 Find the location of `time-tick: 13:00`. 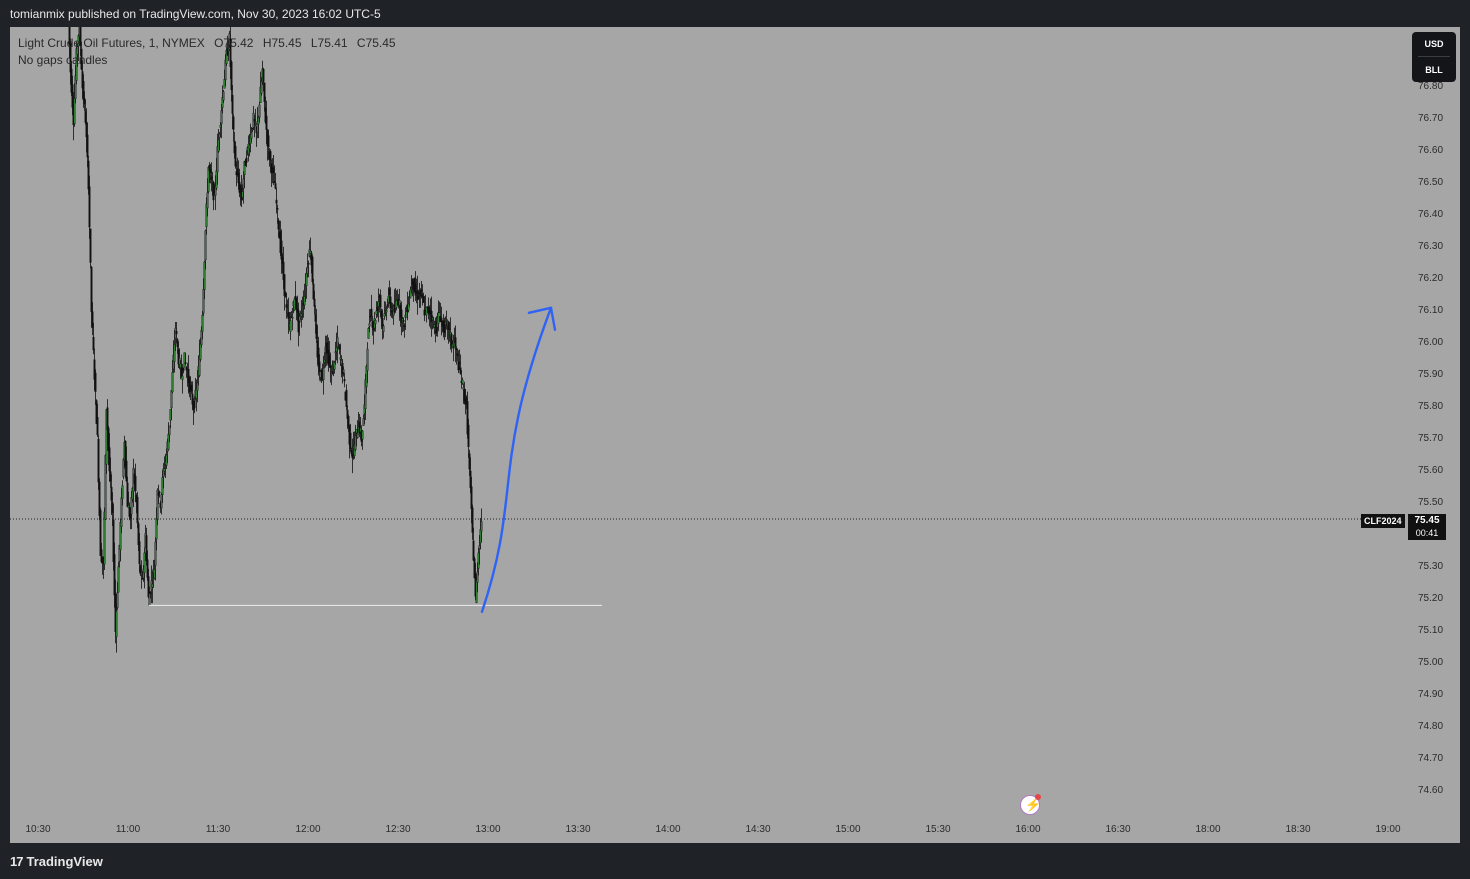

time-tick: 13:00 is located at coordinates (488, 829).